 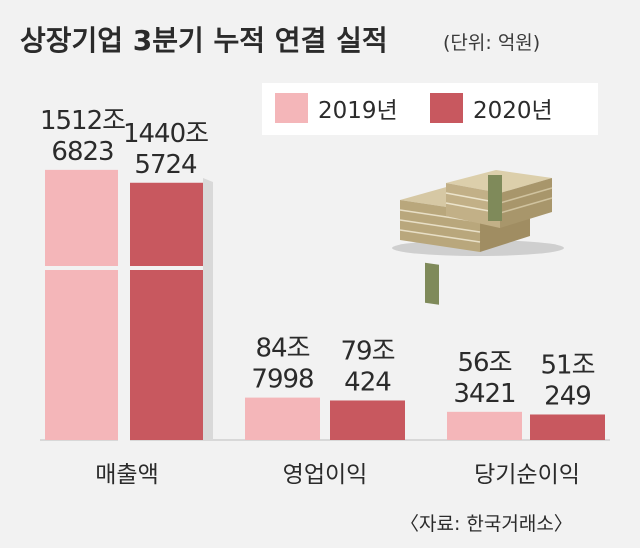 I want to click on source-note: 〈자료: 한국거래소〉, so click(x=486, y=524).